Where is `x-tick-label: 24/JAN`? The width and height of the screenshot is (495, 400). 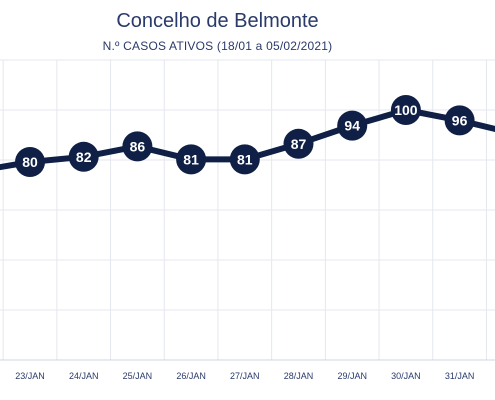 x-tick-label: 24/JAN is located at coordinates (84, 376).